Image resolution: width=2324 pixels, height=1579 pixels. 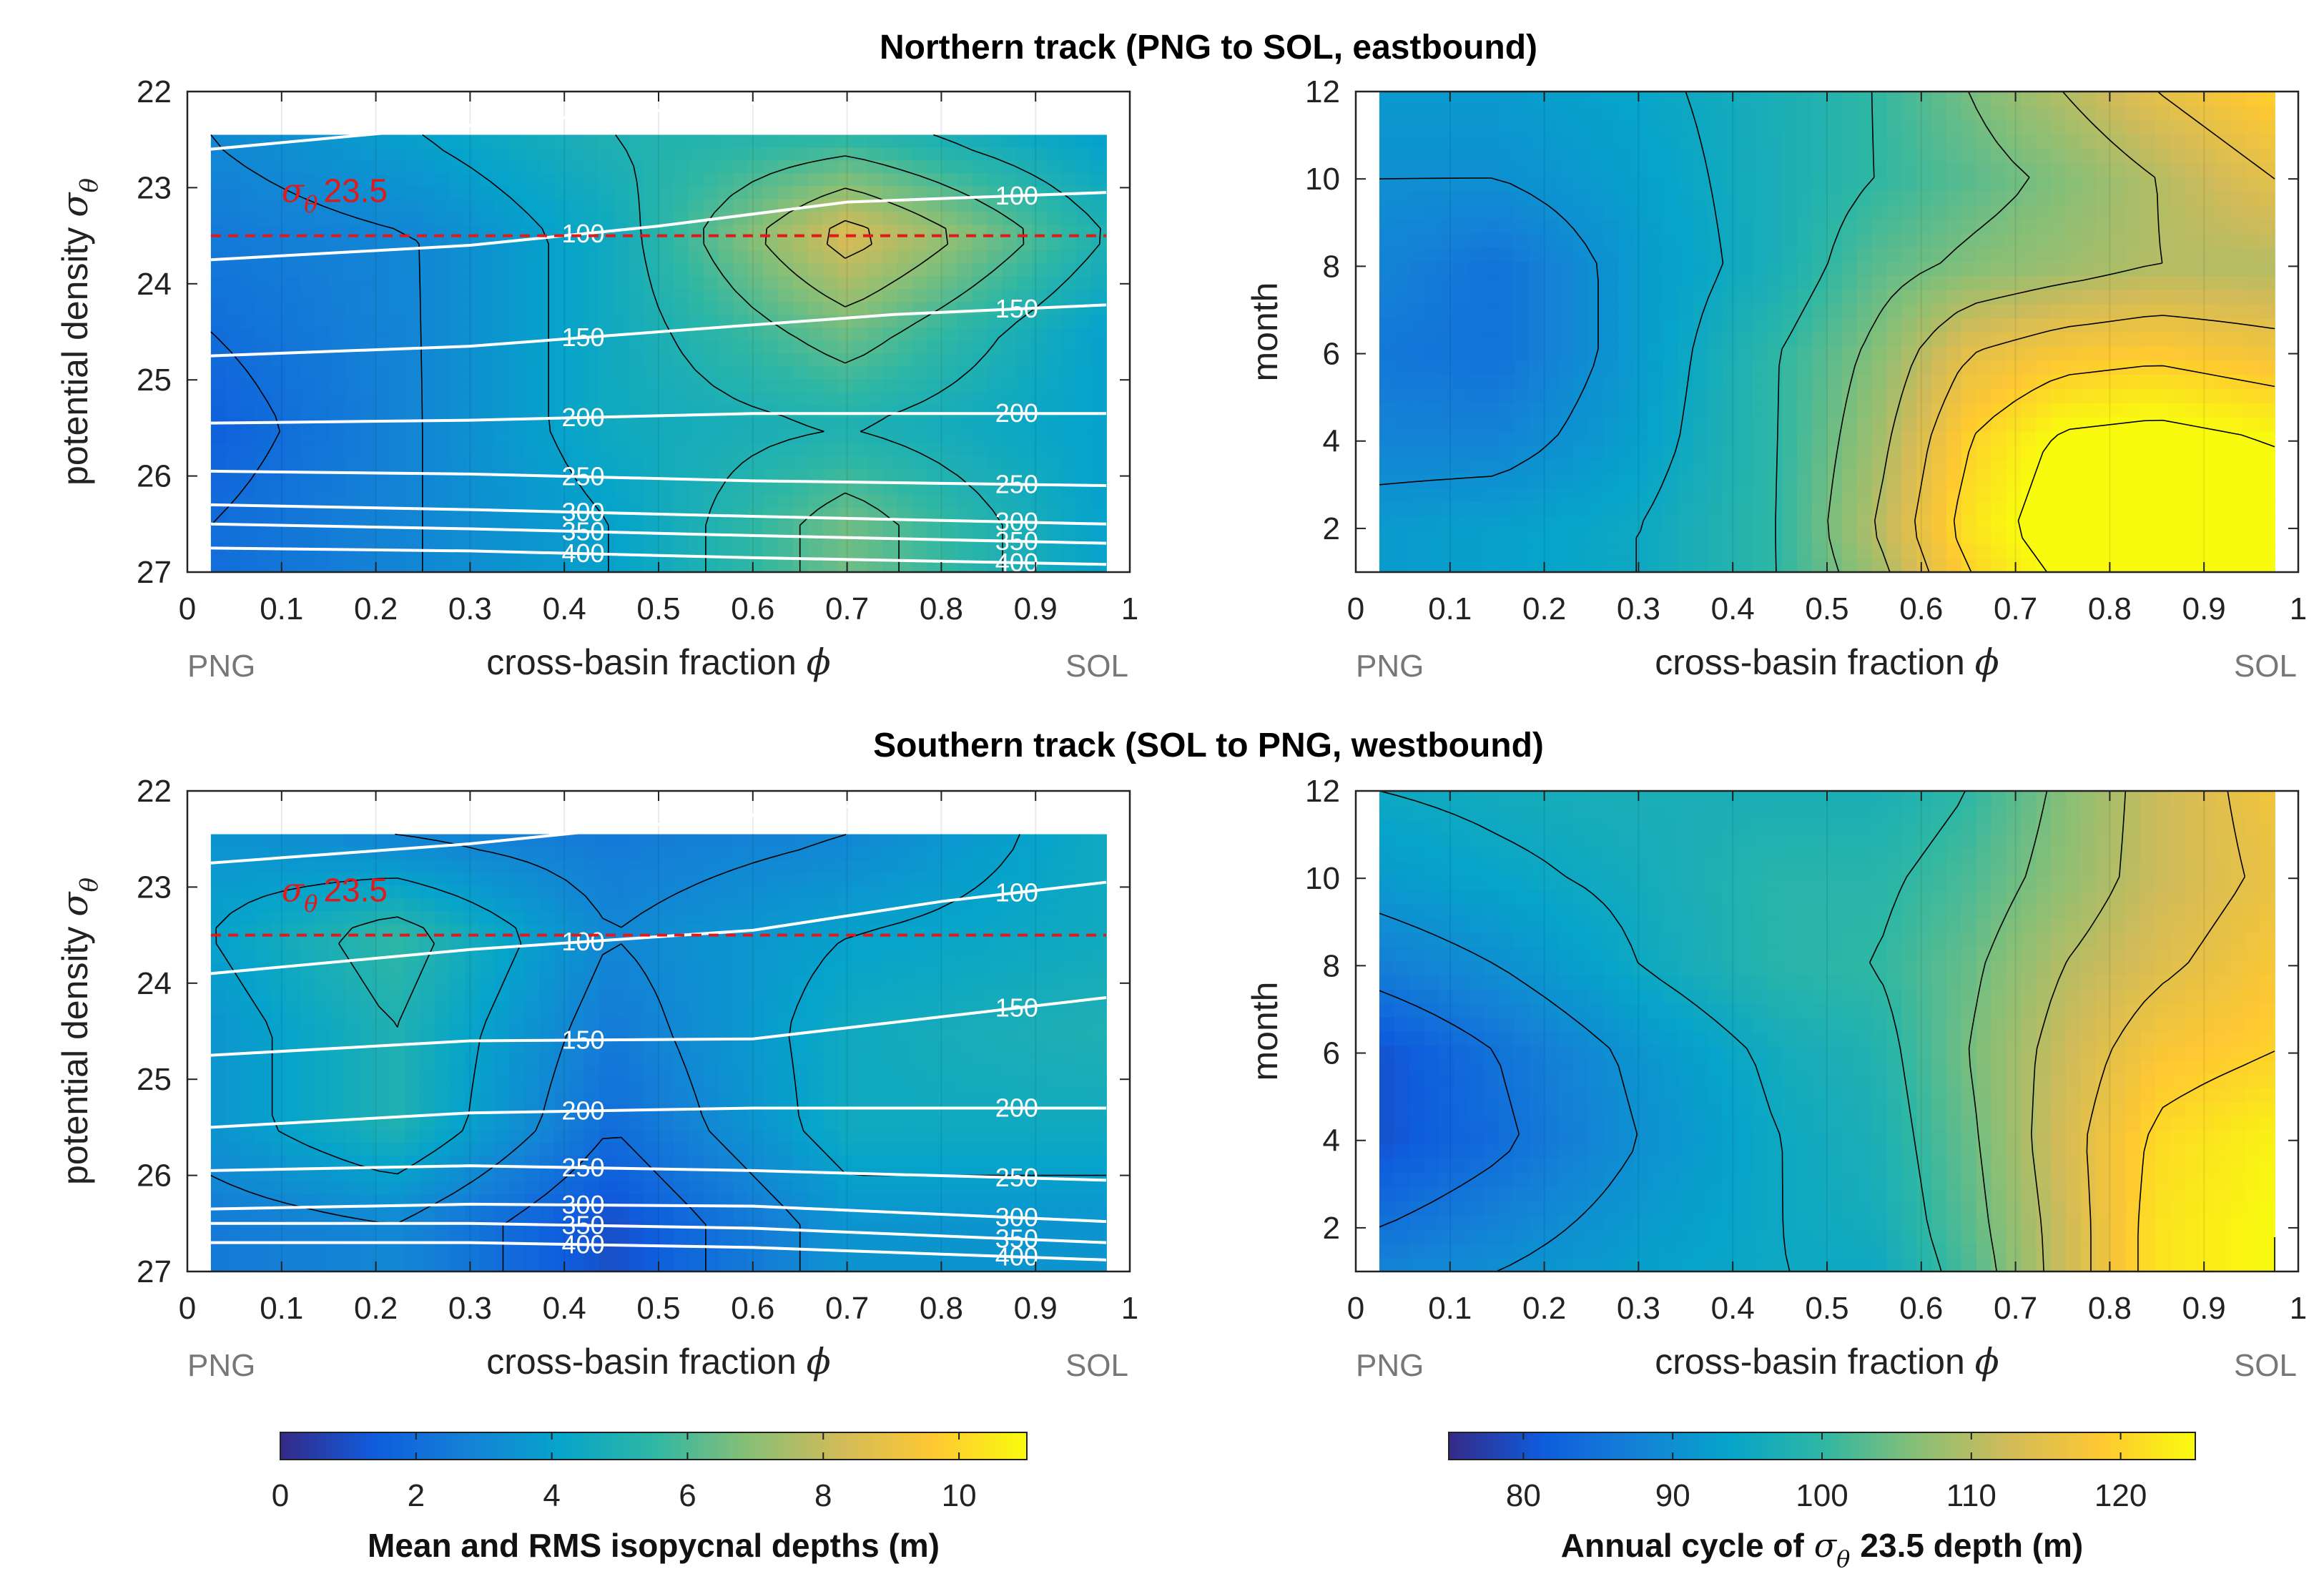 What do you see at coordinates (1827, 332) in the screenshot?
I see `contour-lines` at bounding box center [1827, 332].